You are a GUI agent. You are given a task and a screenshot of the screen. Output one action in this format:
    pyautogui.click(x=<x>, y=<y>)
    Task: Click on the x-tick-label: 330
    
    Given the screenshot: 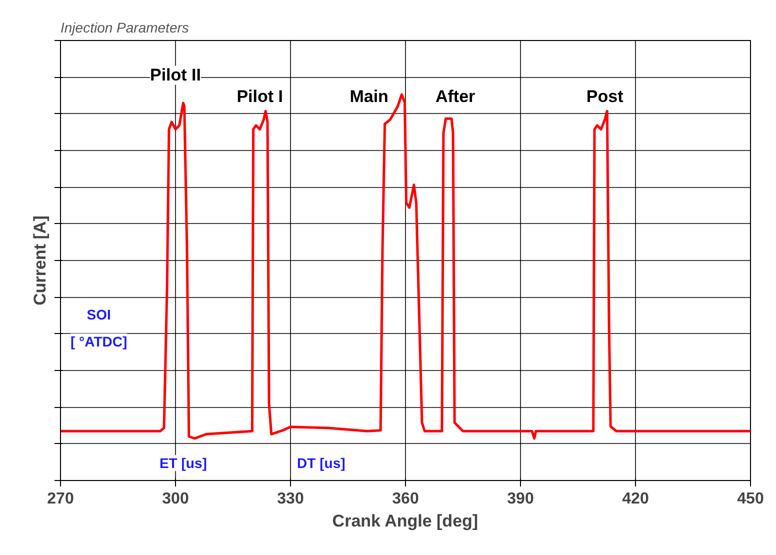 What is the action you would take?
    pyautogui.click(x=290, y=499)
    